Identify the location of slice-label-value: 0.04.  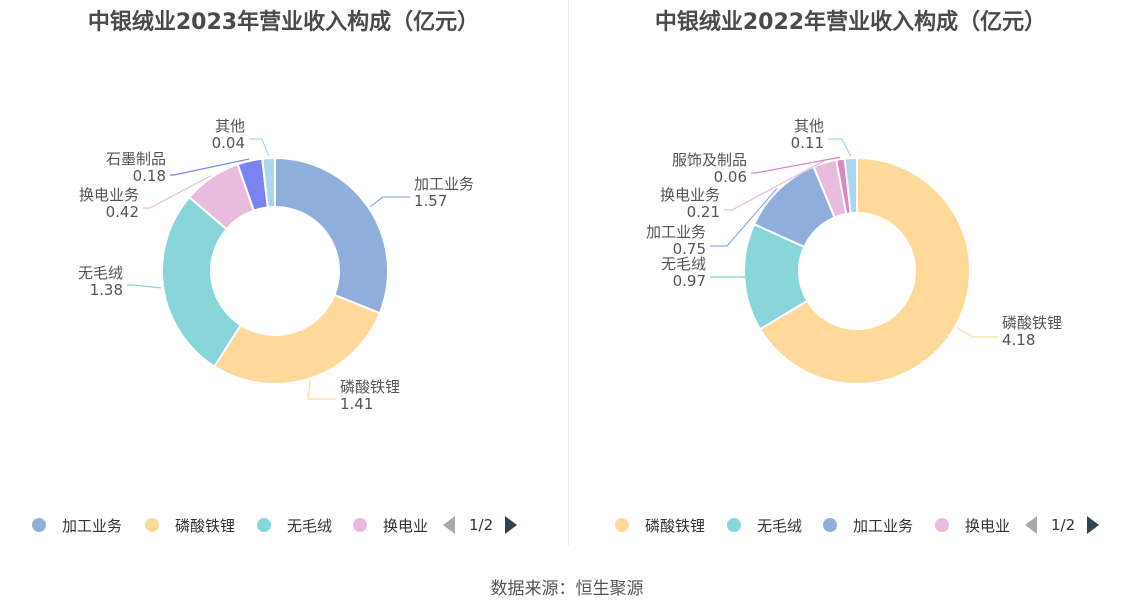
(228, 143).